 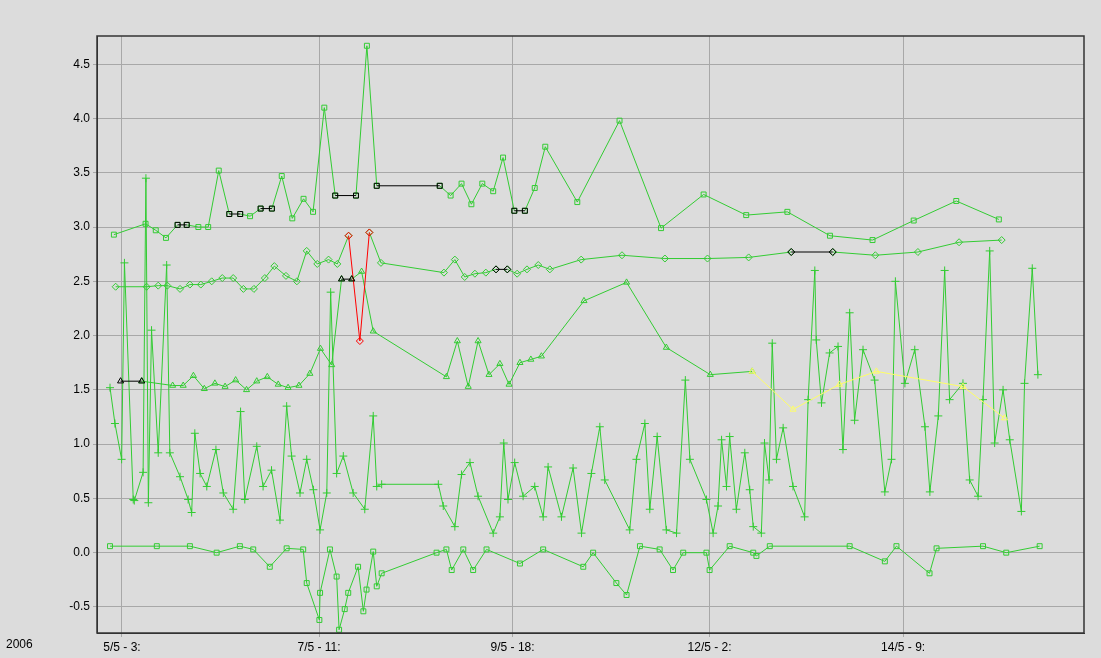 What do you see at coordinates (82, 334) in the screenshot?
I see `y-tick-label: 2.0` at bounding box center [82, 334].